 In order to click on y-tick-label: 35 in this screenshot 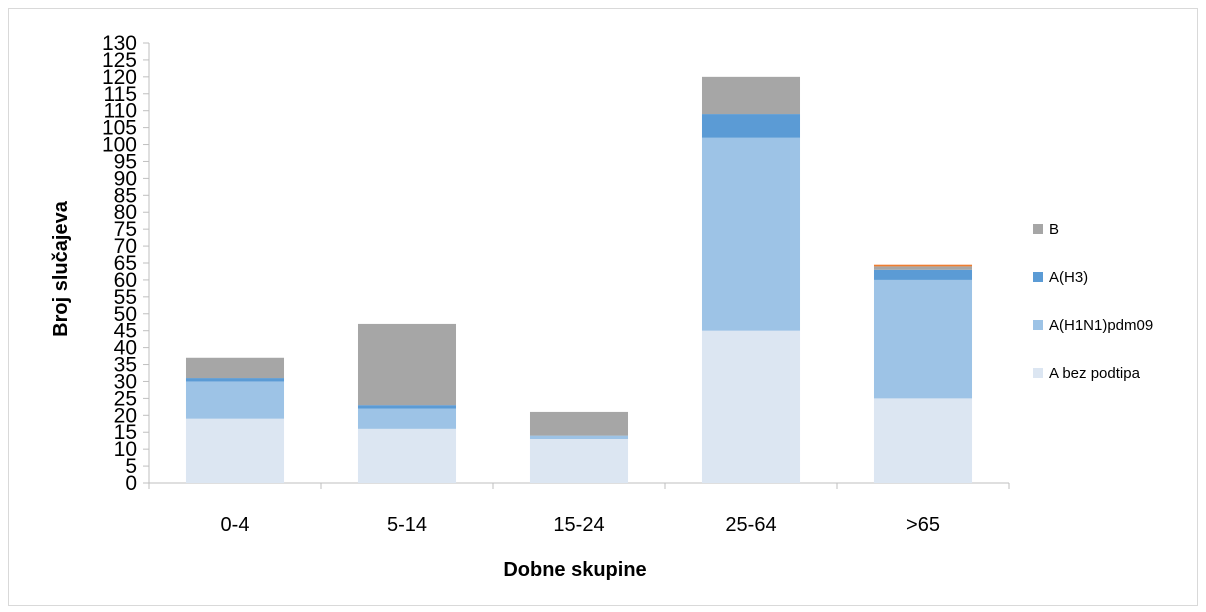, I will do `click(125, 365)`.